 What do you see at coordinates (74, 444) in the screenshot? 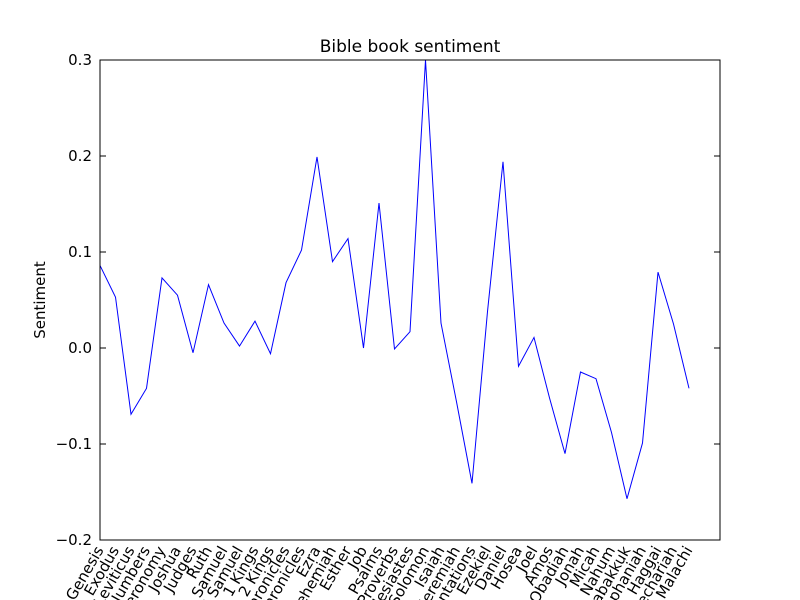
I see `y-tick-label: −0.1` at bounding box center [74, 444].